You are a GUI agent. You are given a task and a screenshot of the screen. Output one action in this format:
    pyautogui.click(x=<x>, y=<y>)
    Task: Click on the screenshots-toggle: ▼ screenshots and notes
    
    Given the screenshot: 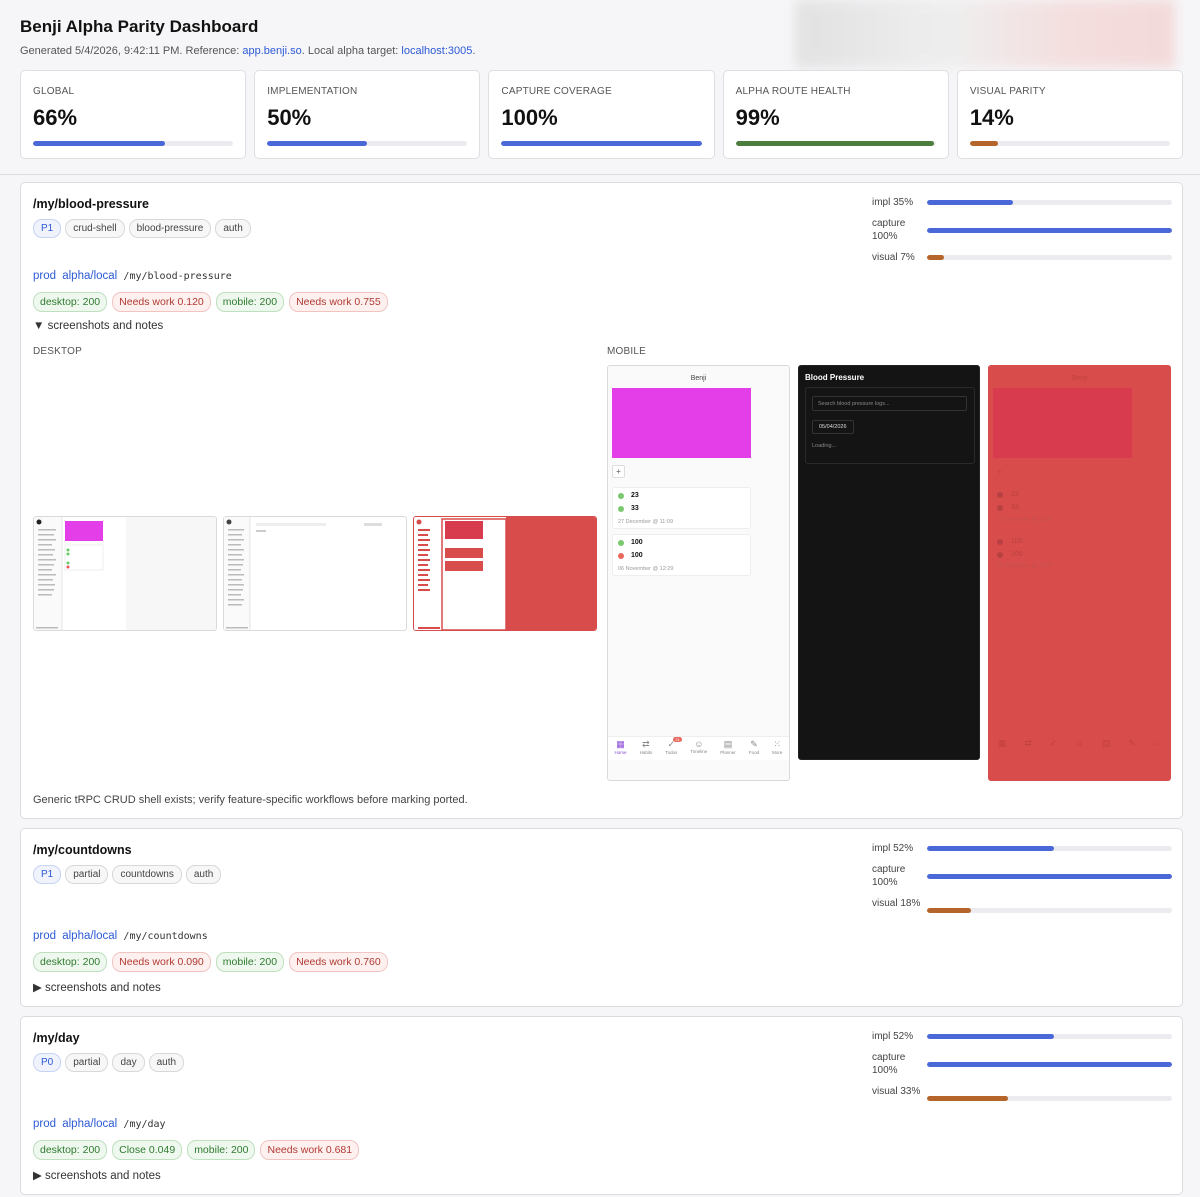 What is the action you would take?
    pyautogui.click(x=98, y=326)
    